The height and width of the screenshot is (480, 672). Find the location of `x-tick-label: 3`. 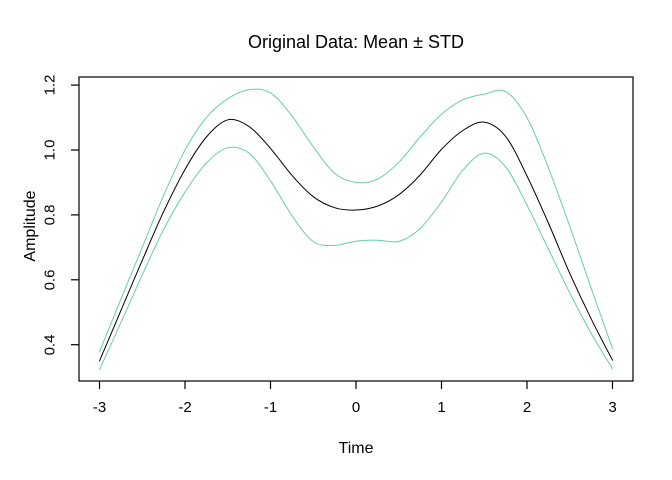

x-tick-label: 3 is located at coordinates (612, 407).